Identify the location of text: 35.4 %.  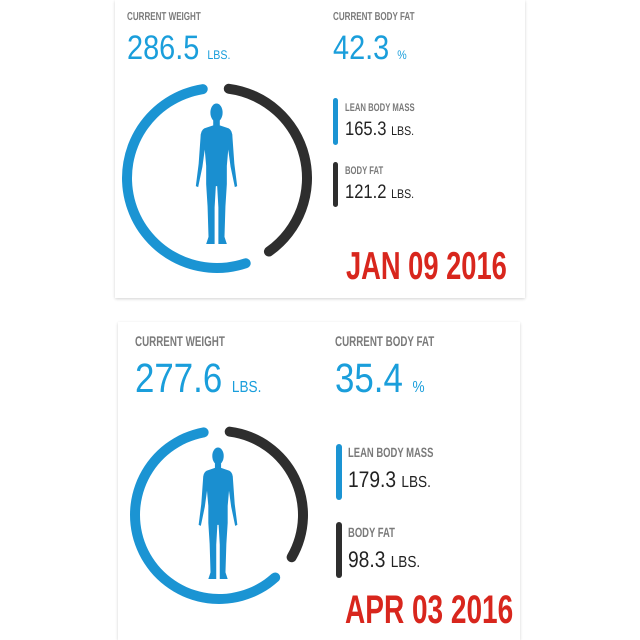
(380, 378).